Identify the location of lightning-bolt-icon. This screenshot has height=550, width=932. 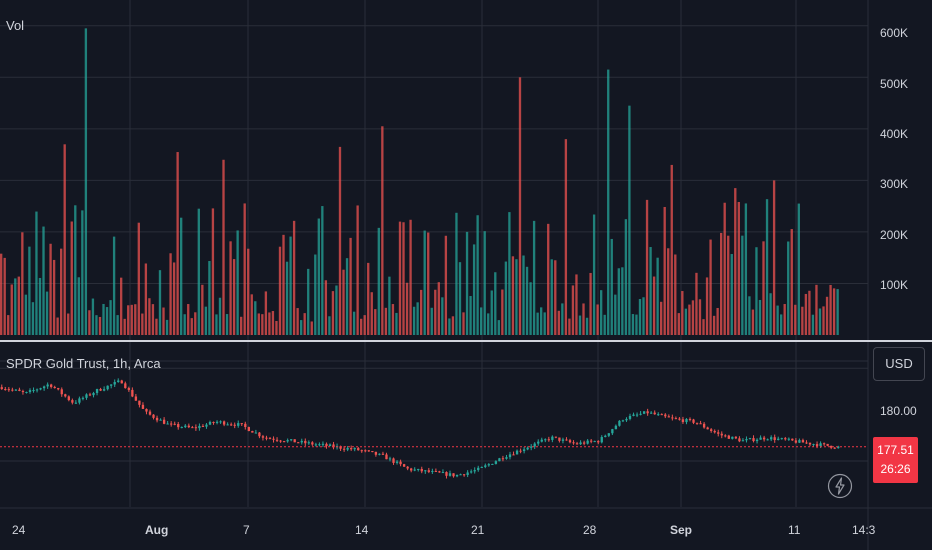
(840, 486).